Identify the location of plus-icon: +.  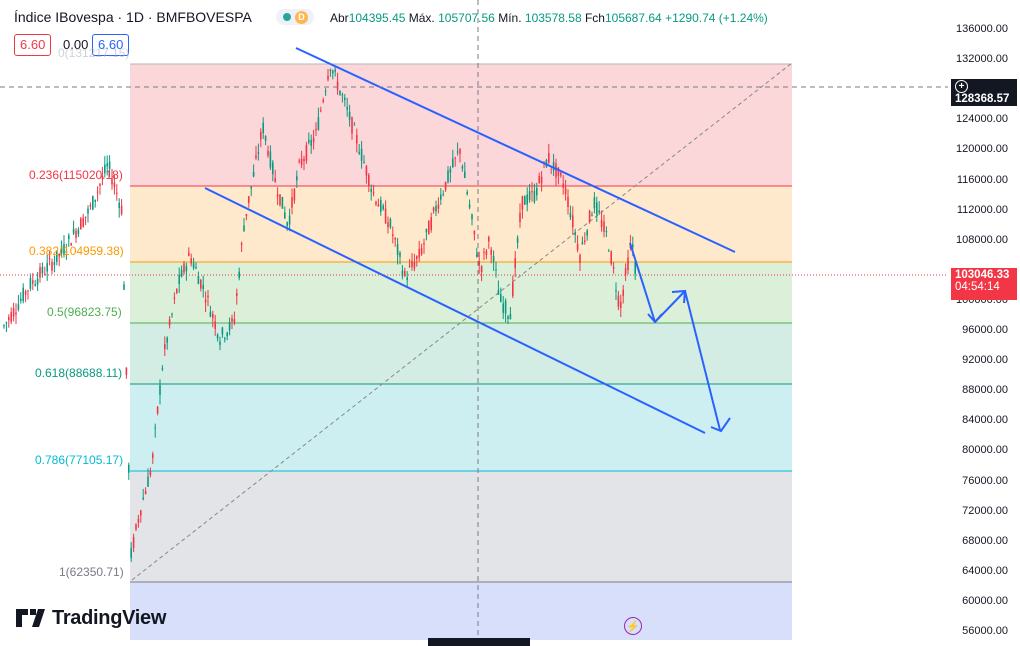
(961, 86).